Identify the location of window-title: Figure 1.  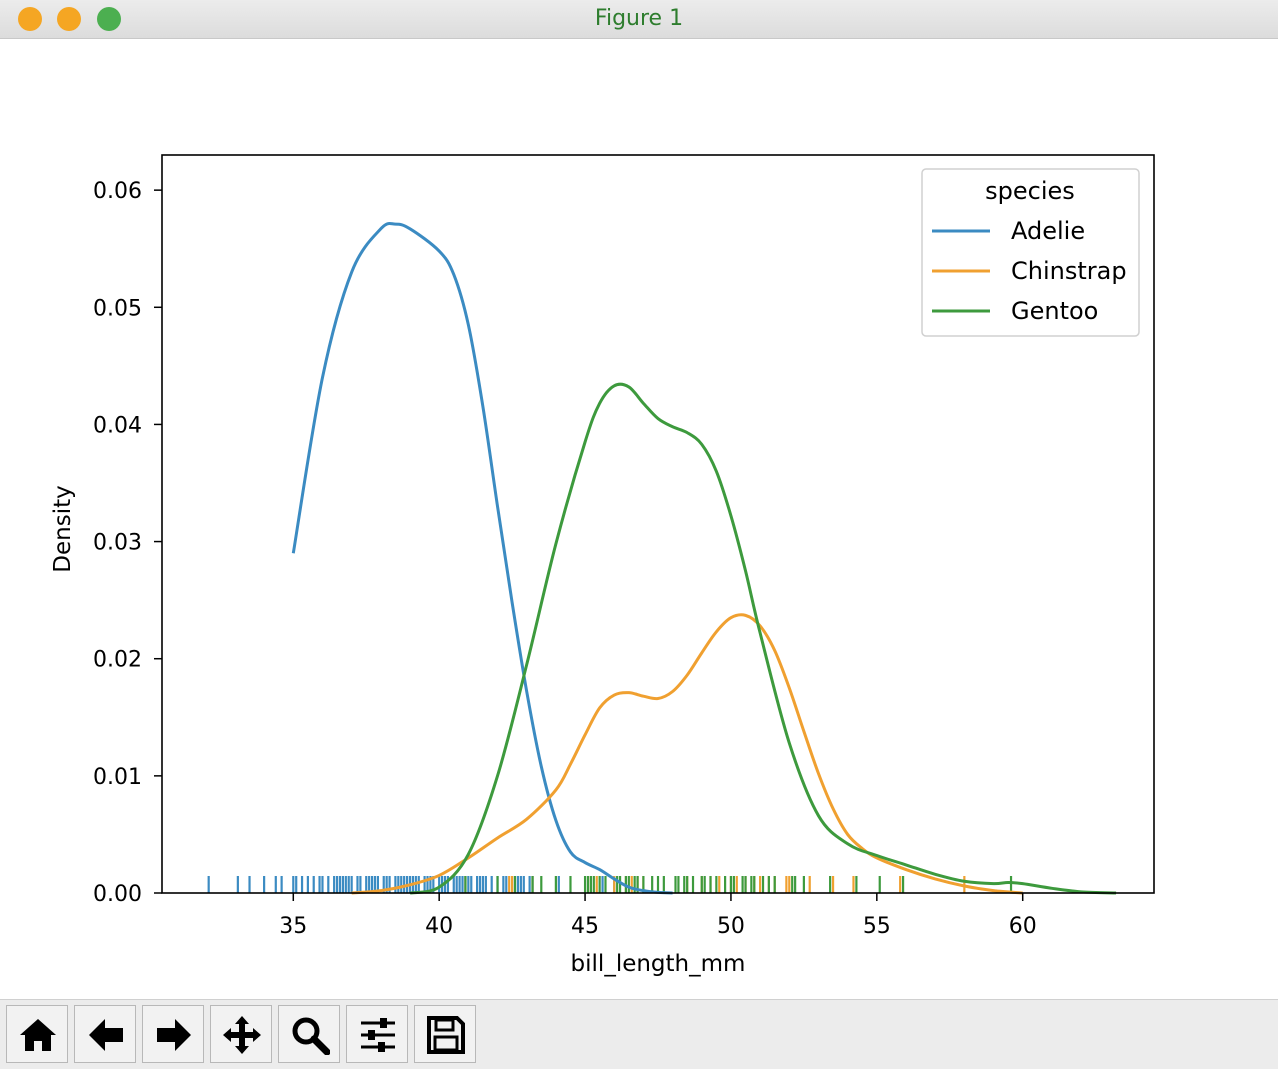
(639, 18).